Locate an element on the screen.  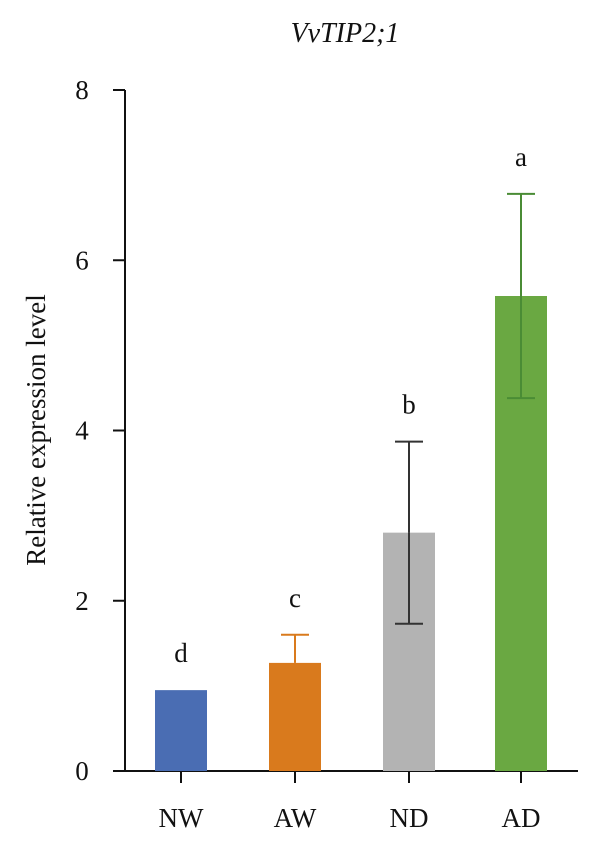
significance-label-aw: c is located at coordinates (295, 598).